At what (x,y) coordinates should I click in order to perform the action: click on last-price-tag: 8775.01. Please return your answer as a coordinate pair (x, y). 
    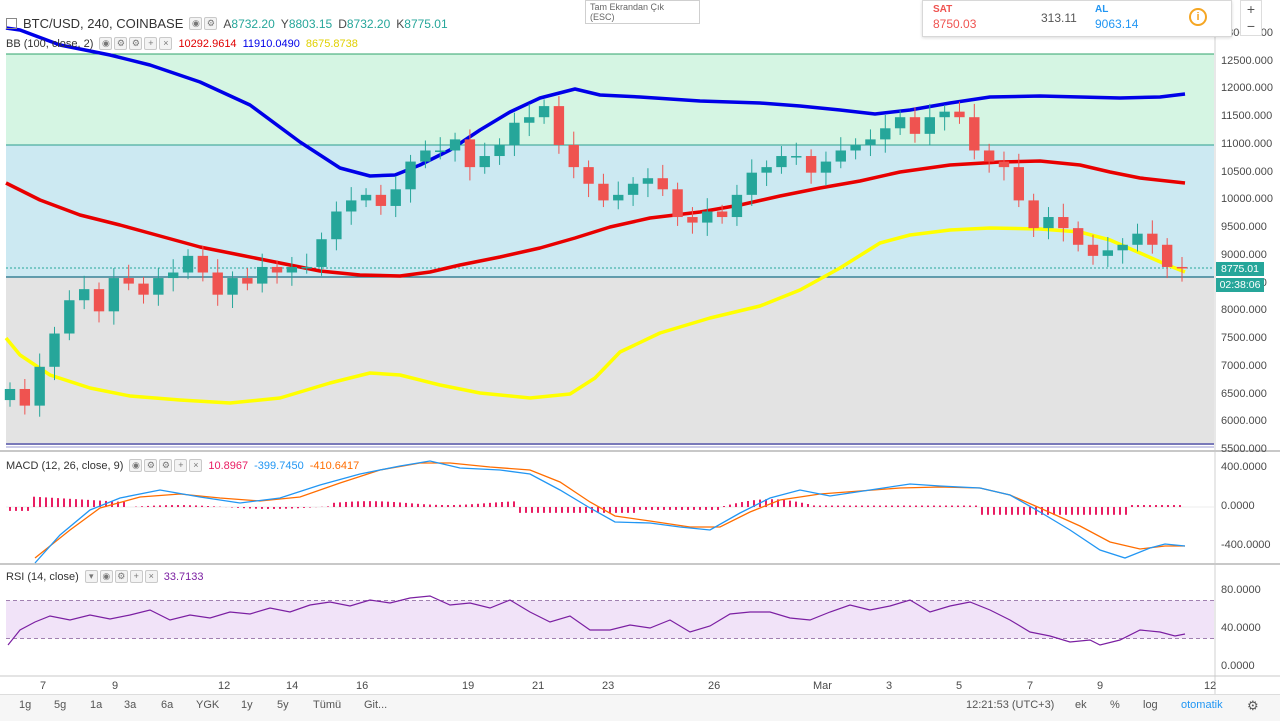
    Looking at the image, I should click on (1240, 269).